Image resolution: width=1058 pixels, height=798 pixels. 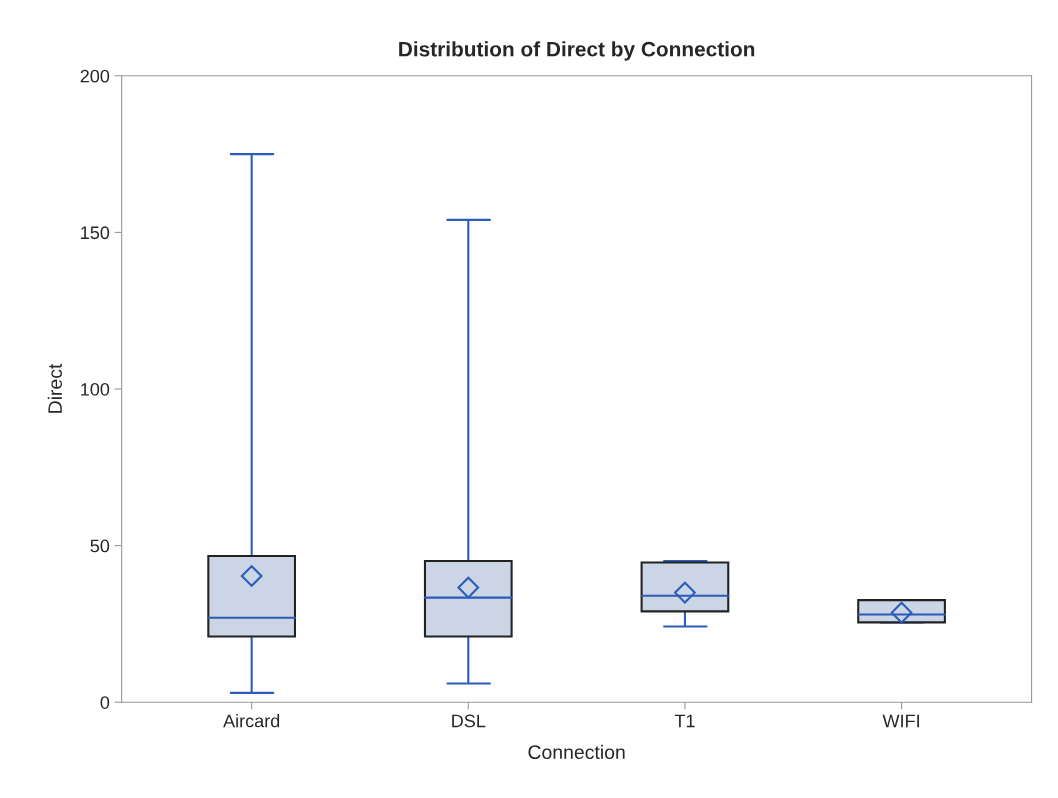 I want to click on y-axis-title: Direct, so click(x=55, y=388).